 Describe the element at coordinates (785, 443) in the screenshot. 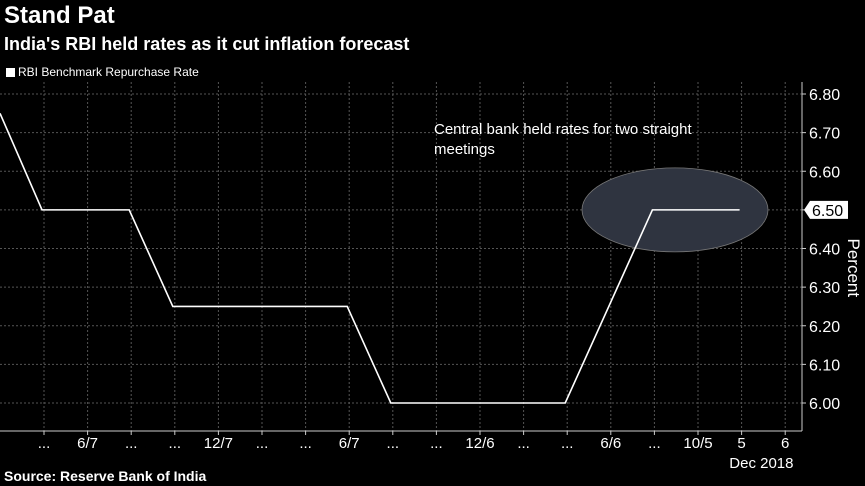

I see `x-tick-label: 6` at that location.